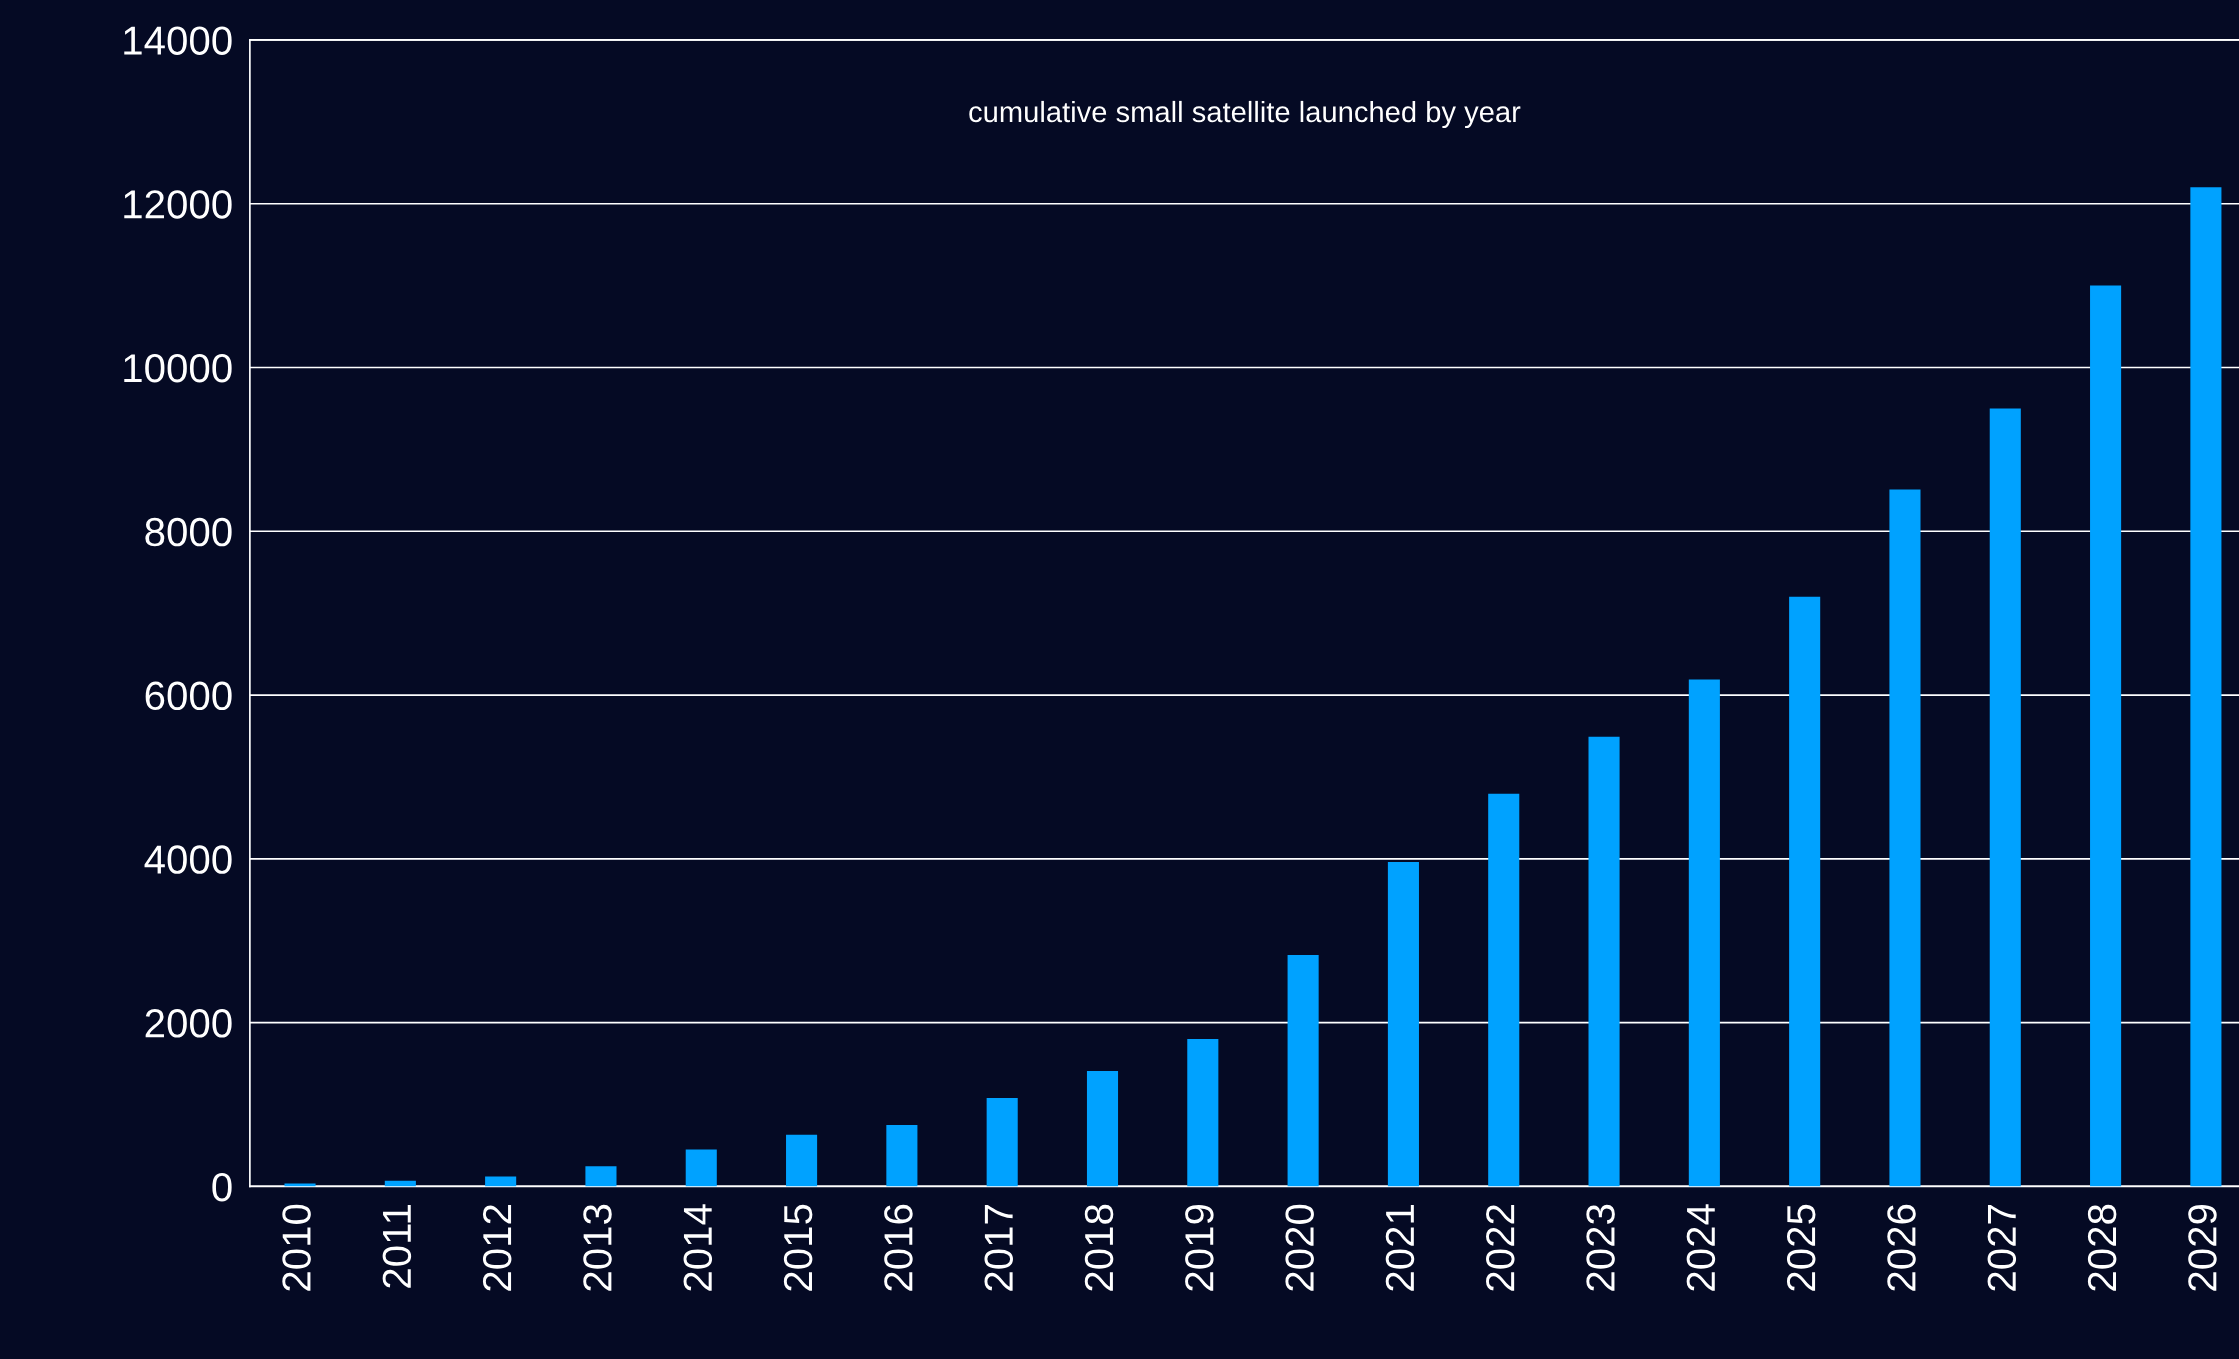 The width and height of the screenshot is (2239, 1359). I want to click on y-tick-label: 6000, so click(188, 696).